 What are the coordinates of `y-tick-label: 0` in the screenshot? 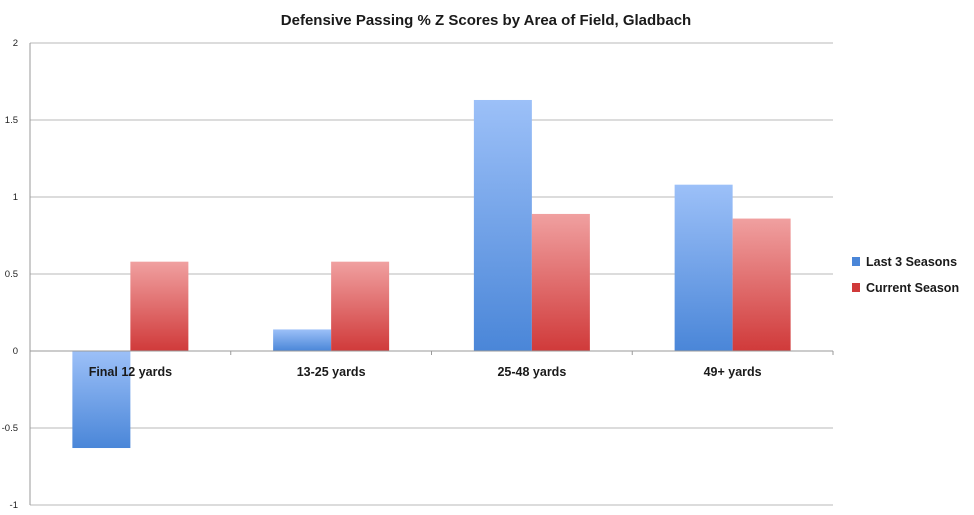 It's located at (15, 351).